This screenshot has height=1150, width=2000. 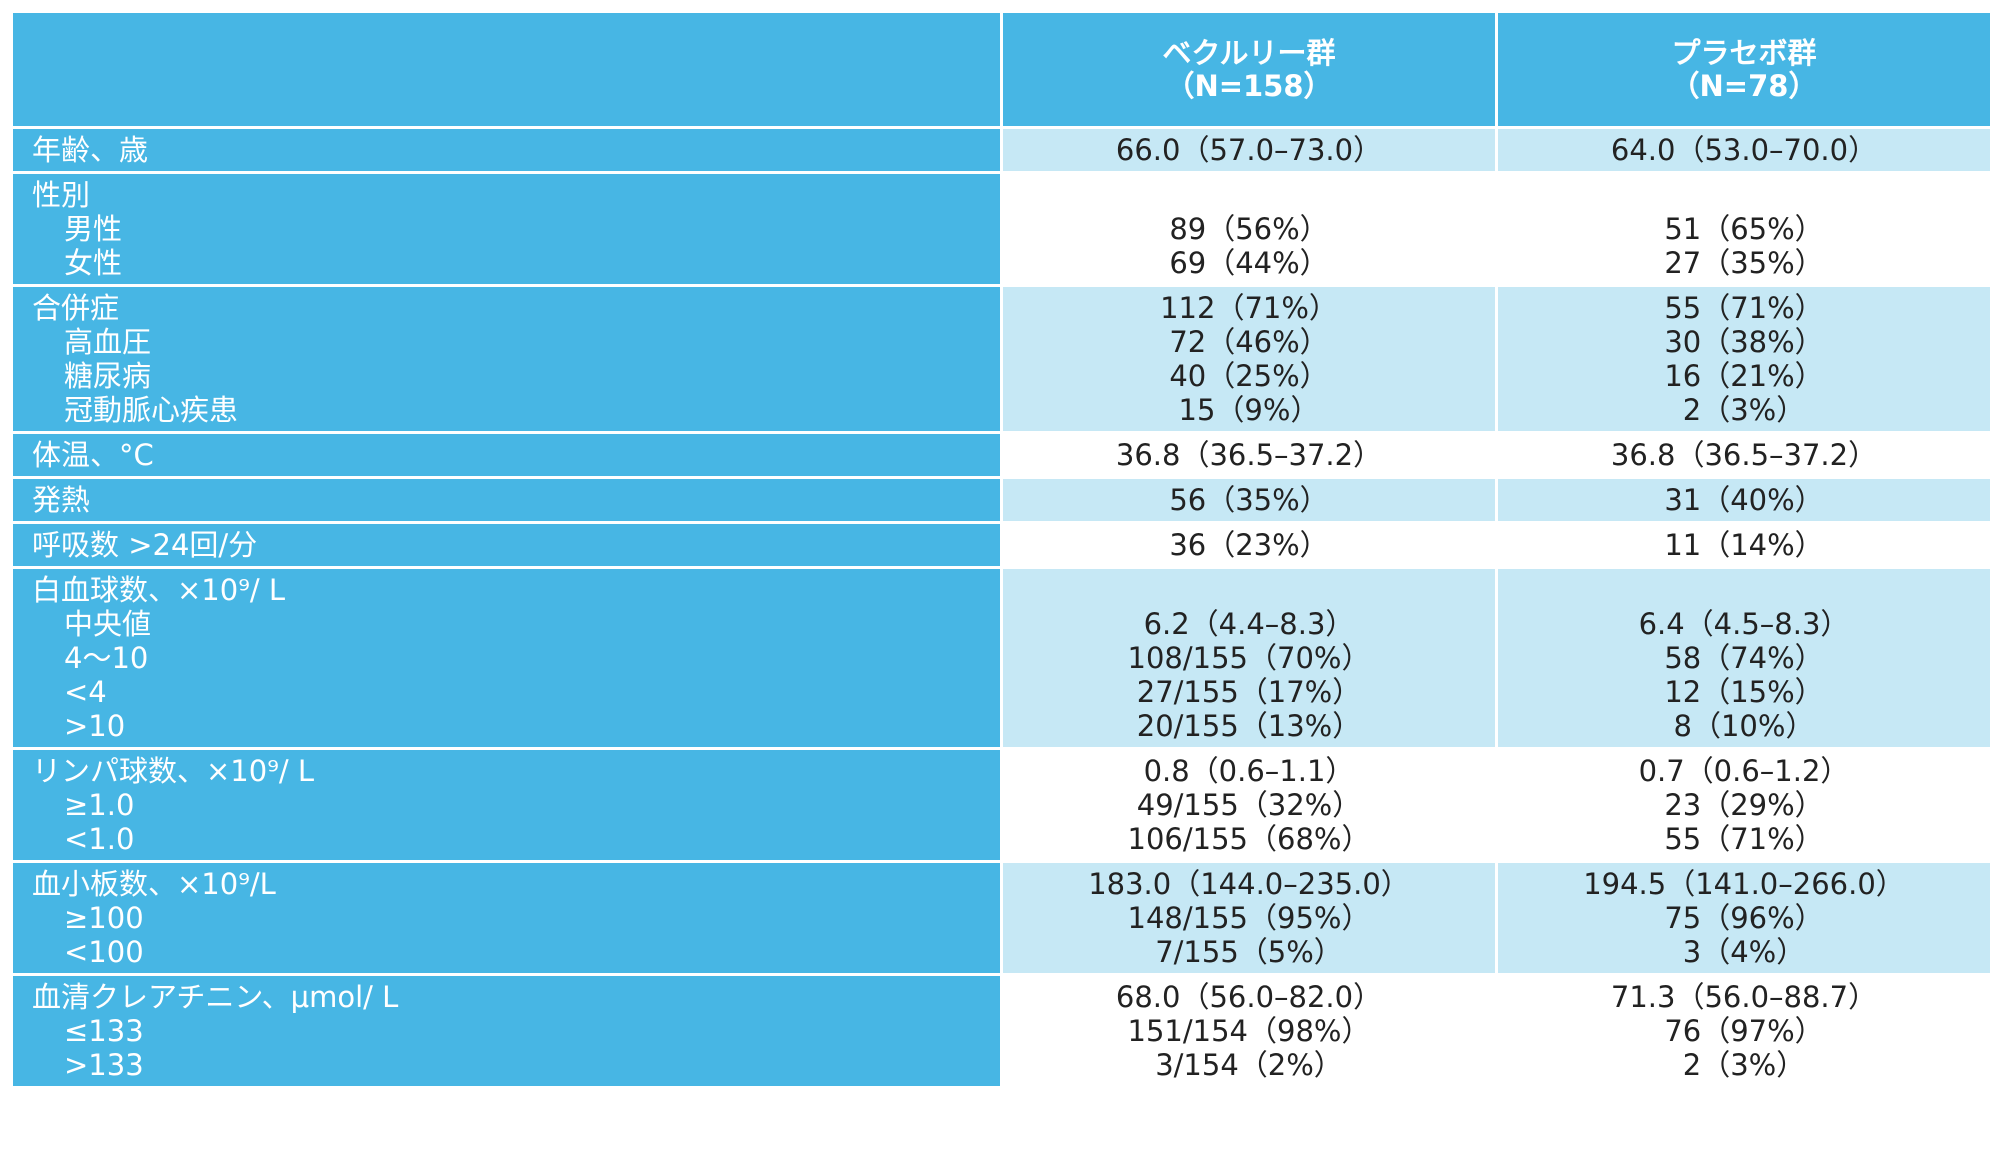 I want to click on row-label-cell: 性別 男性 女性, so click(x=506, y=229).